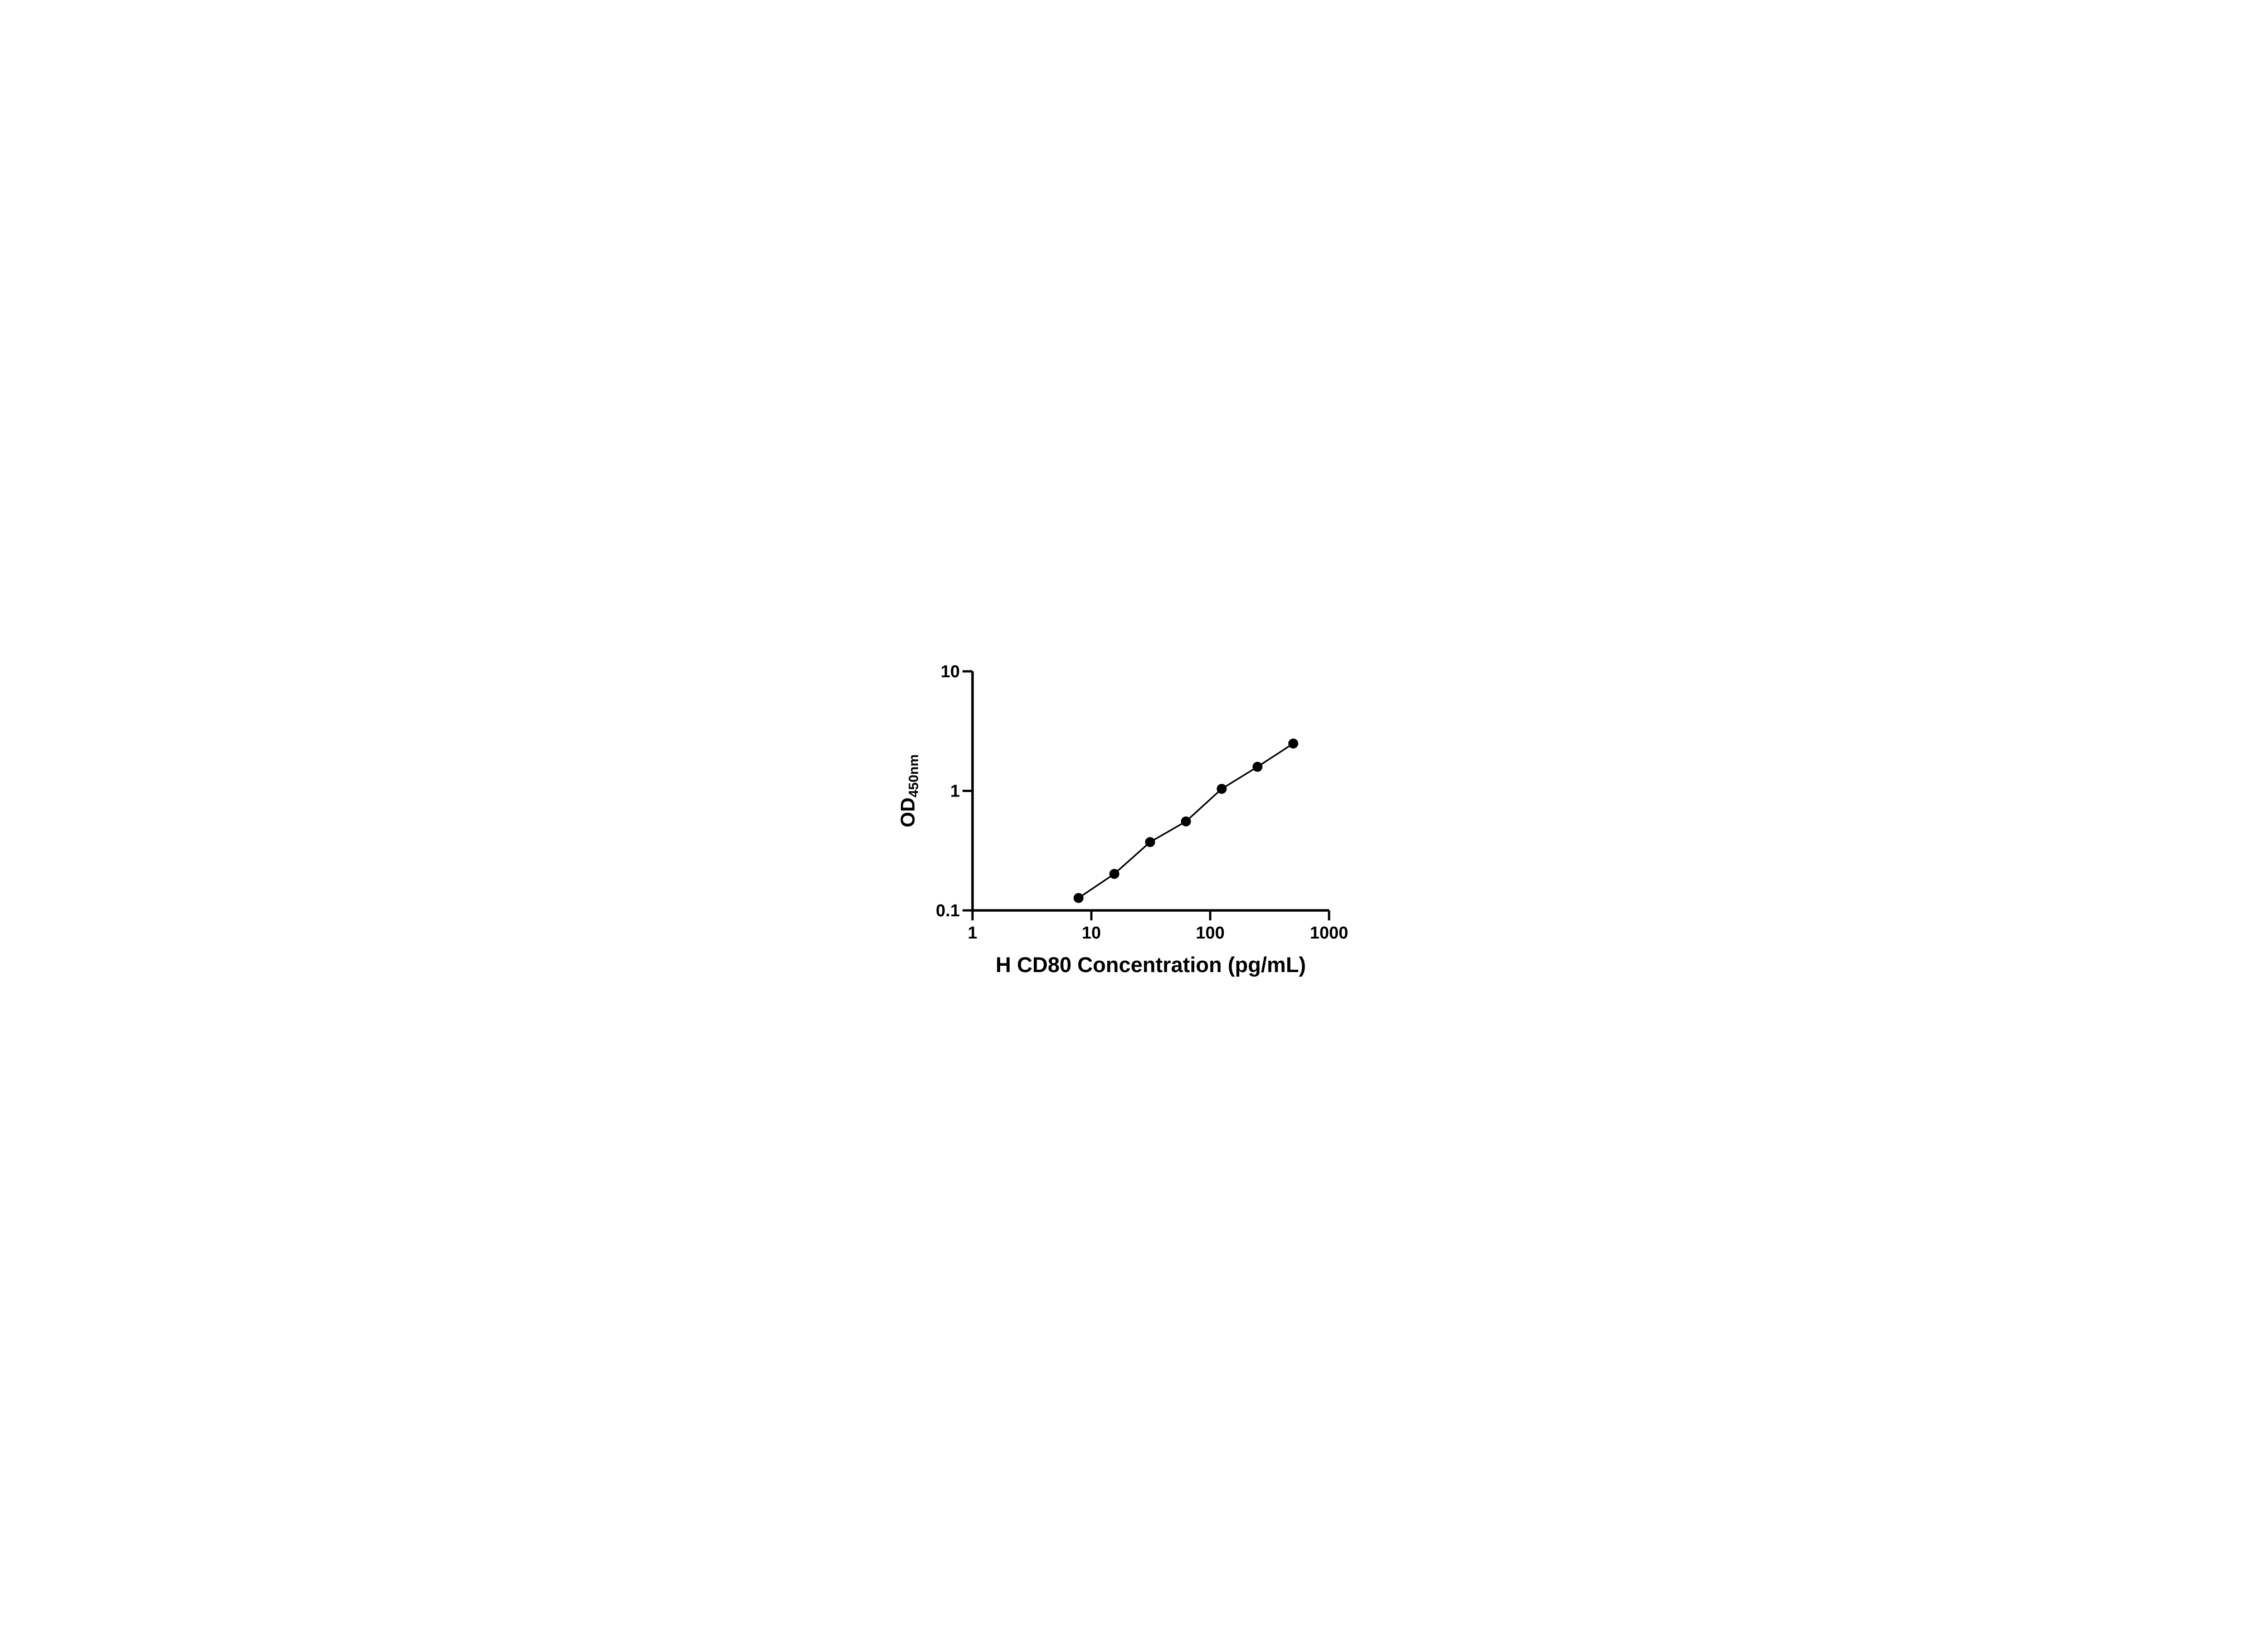 The width and height of the screenshot is (2268, 1633). What do you see at coordinates (1210, 934) in the screenshot?
I see `x-axis-tick-label: 100` at bounding box center [1210, 934].